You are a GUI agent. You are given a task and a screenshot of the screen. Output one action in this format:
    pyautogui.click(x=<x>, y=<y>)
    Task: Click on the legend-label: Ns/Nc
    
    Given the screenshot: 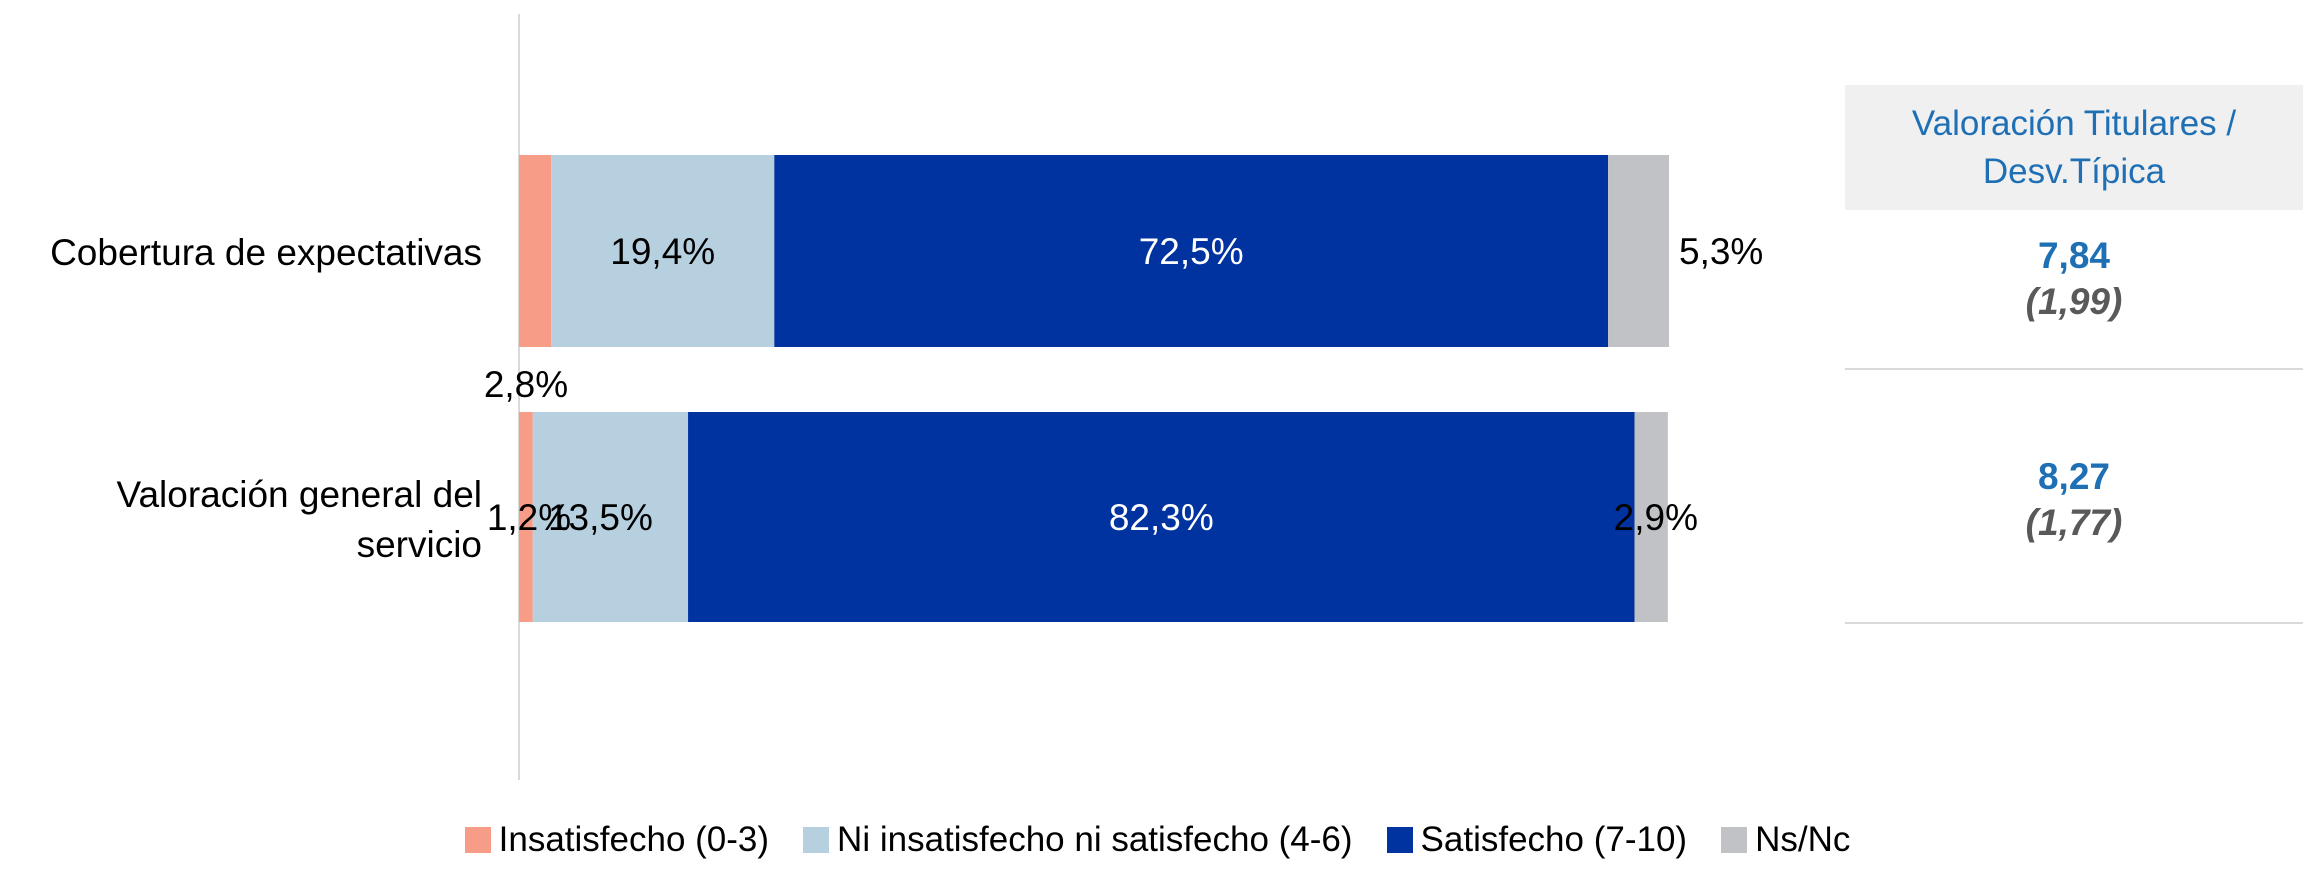 What is the action you would take?
    pyautogui.click(x=1803, y=839)
    